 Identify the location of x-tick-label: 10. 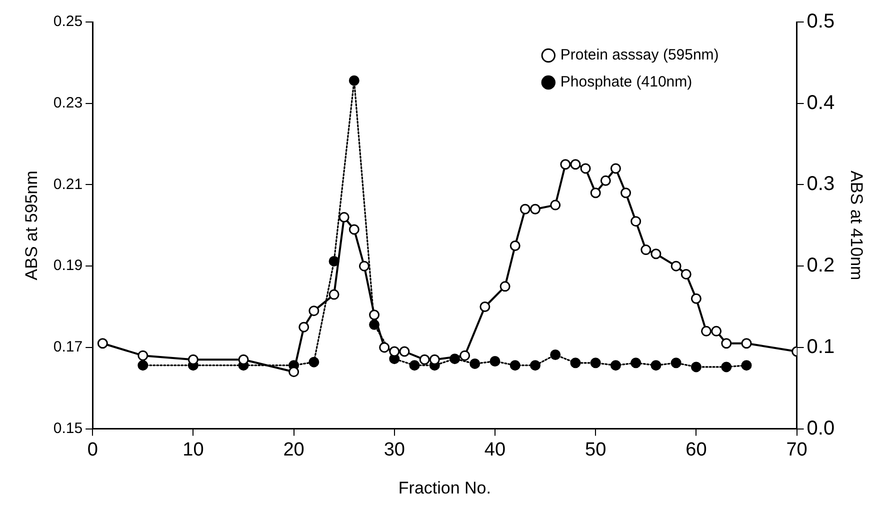
(193, 449).